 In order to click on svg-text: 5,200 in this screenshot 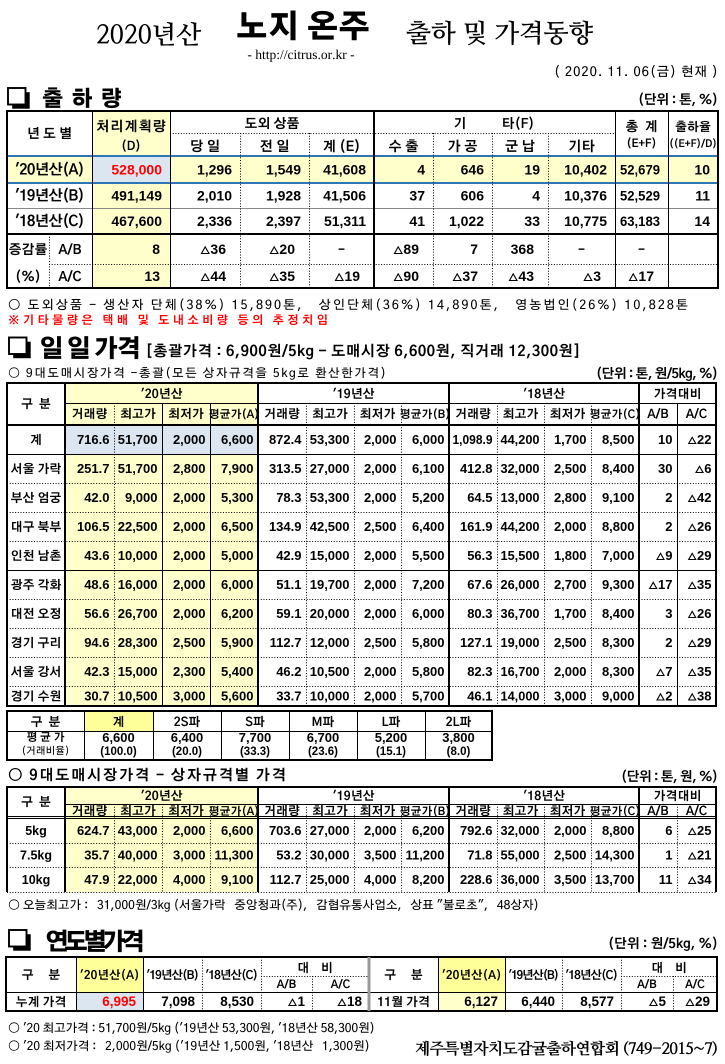, I will do `click(391, 737)`.